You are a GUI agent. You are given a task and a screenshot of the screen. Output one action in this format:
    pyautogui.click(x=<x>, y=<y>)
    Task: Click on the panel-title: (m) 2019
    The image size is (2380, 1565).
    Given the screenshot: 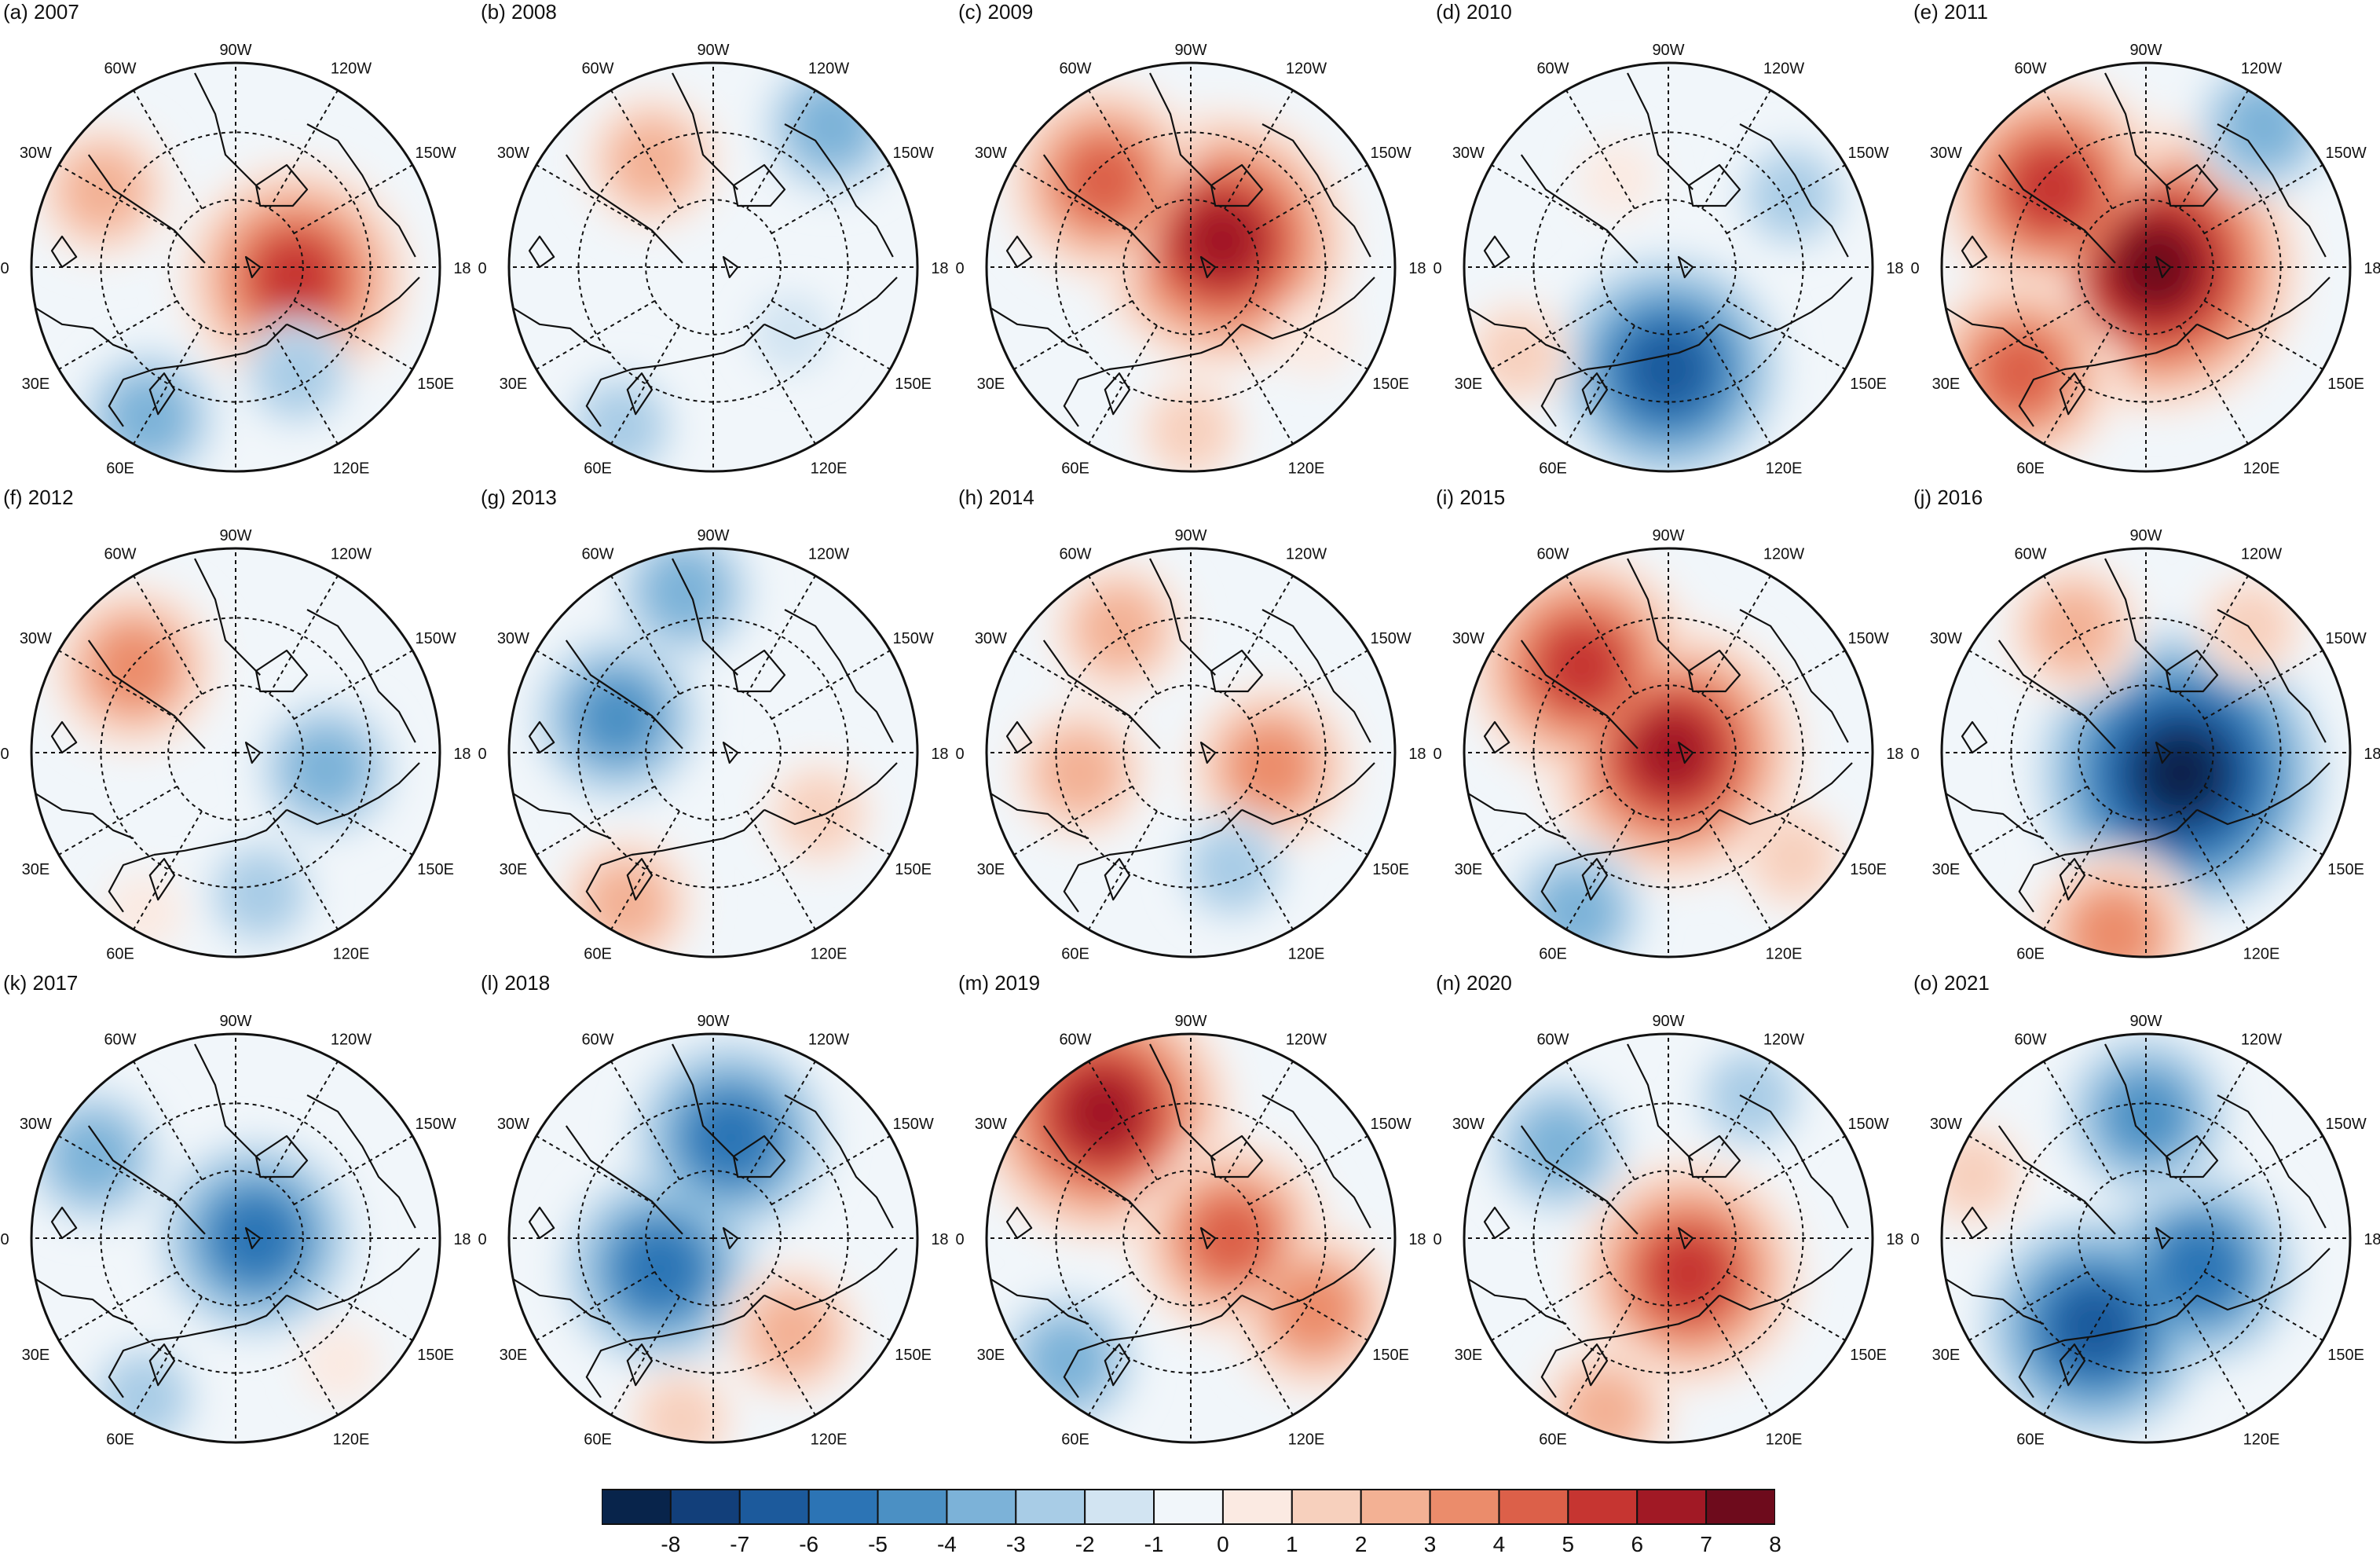 What is the action you would take?
    pyautogui.click(x=999, y=983)
    